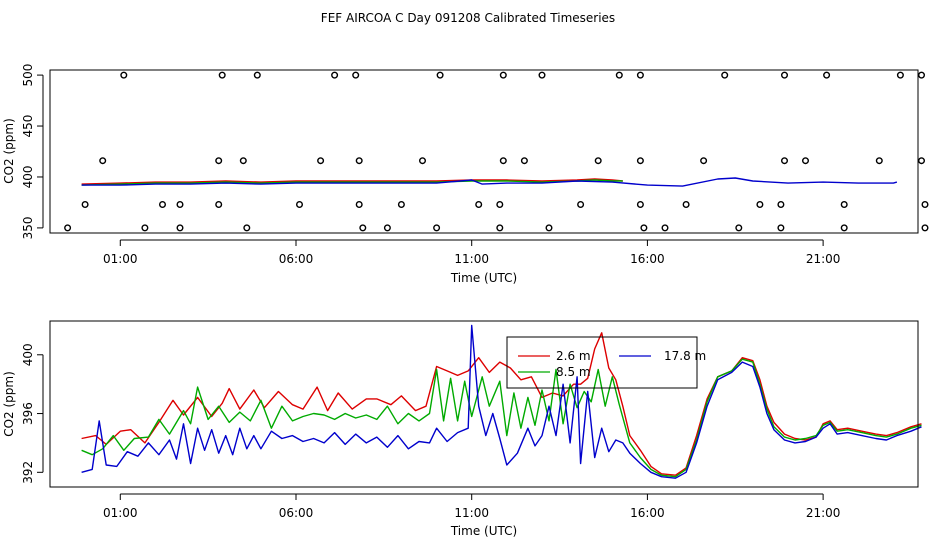 The width and height of the screenshot is (936, 540). Describe the element at coordinates (647, 513) in the screenshot. I see `bottom-x-tick-label-3: 16:00` at that location.